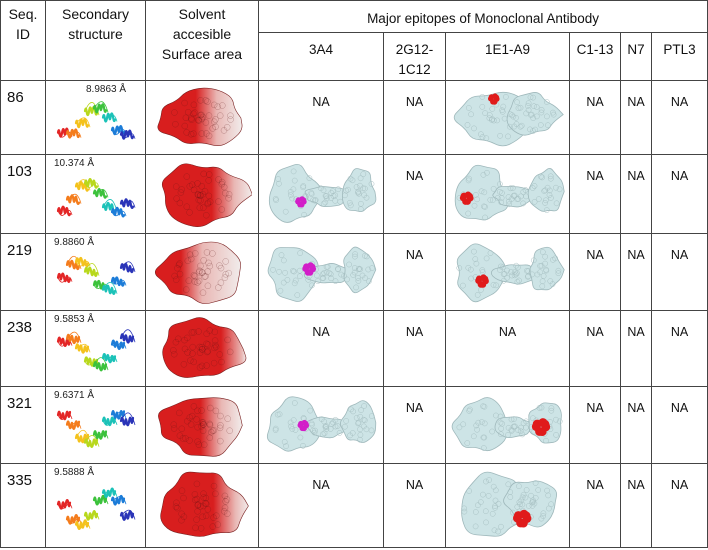 The height and width of the screenshot is (550, 708). Describe the element at coordinates (321, 56) in the screenshot. I see `header-ab-3a4: 3A4` at that location.